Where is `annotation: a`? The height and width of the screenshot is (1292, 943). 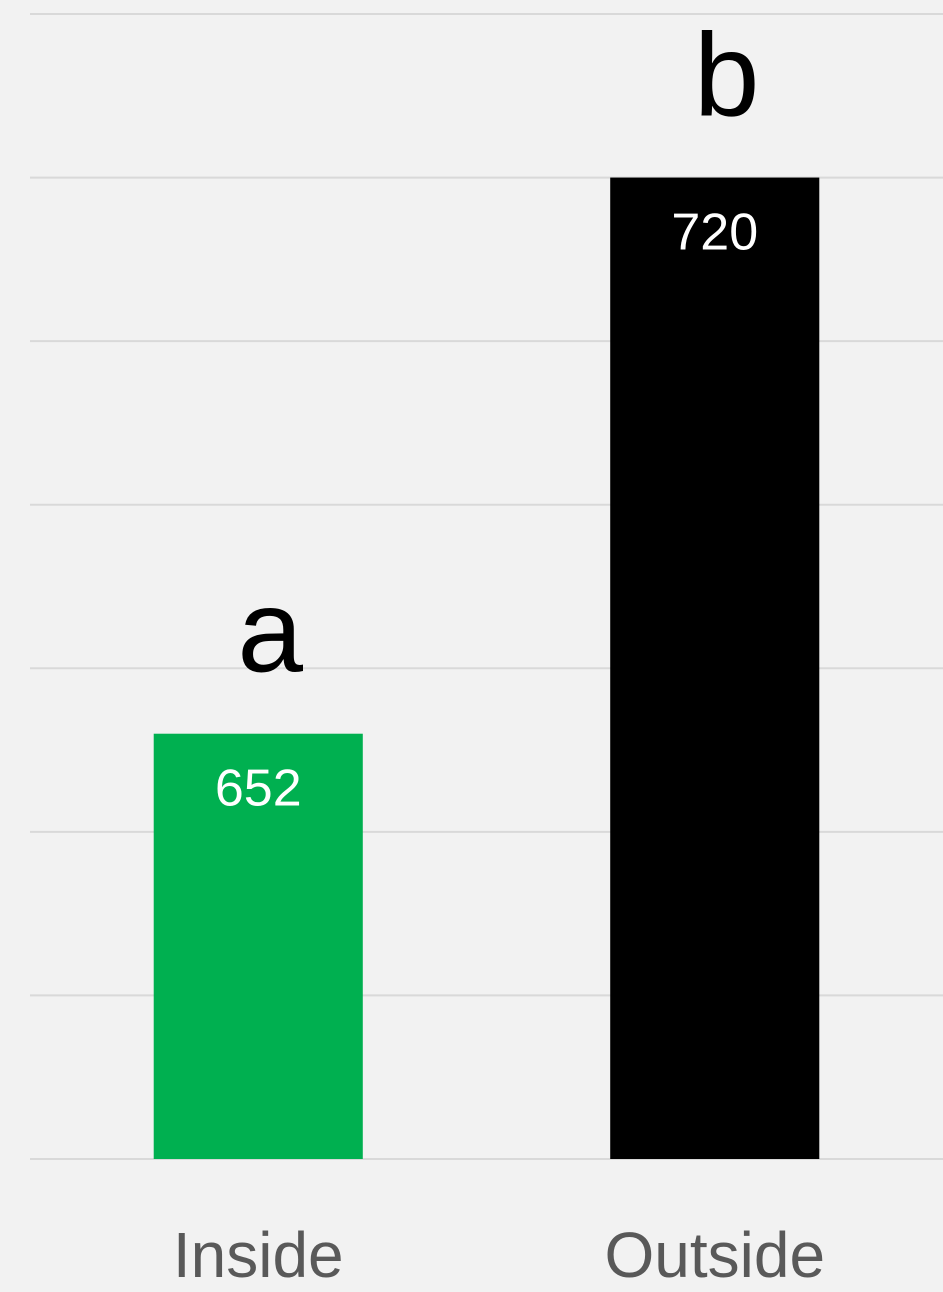 annotation: a is located at coordinates (270, 632).